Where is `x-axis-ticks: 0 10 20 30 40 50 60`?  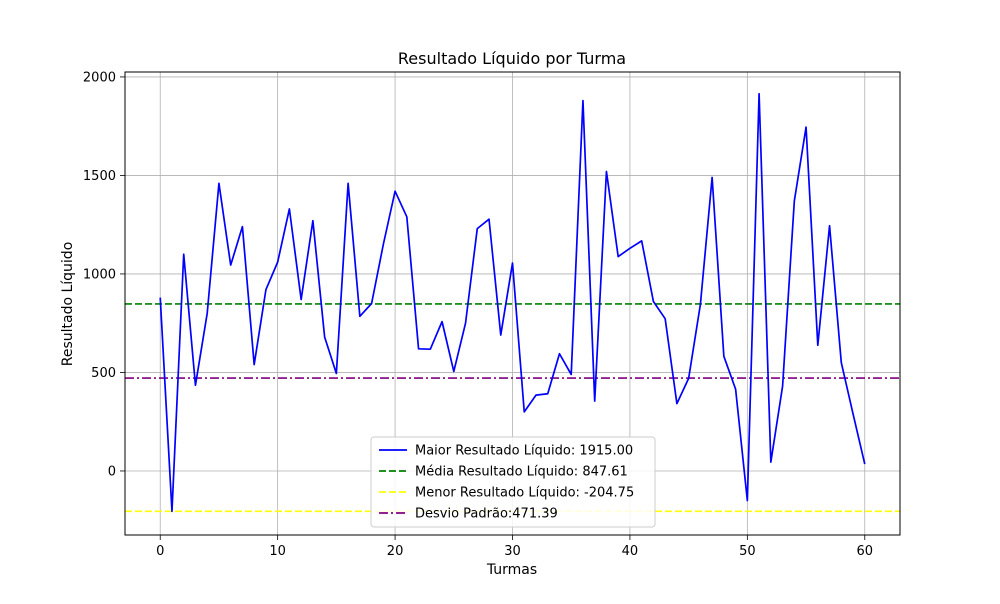 x-axis-ticks: 0 10 20 30 40 50 60 is located at coordinates (514, 547).